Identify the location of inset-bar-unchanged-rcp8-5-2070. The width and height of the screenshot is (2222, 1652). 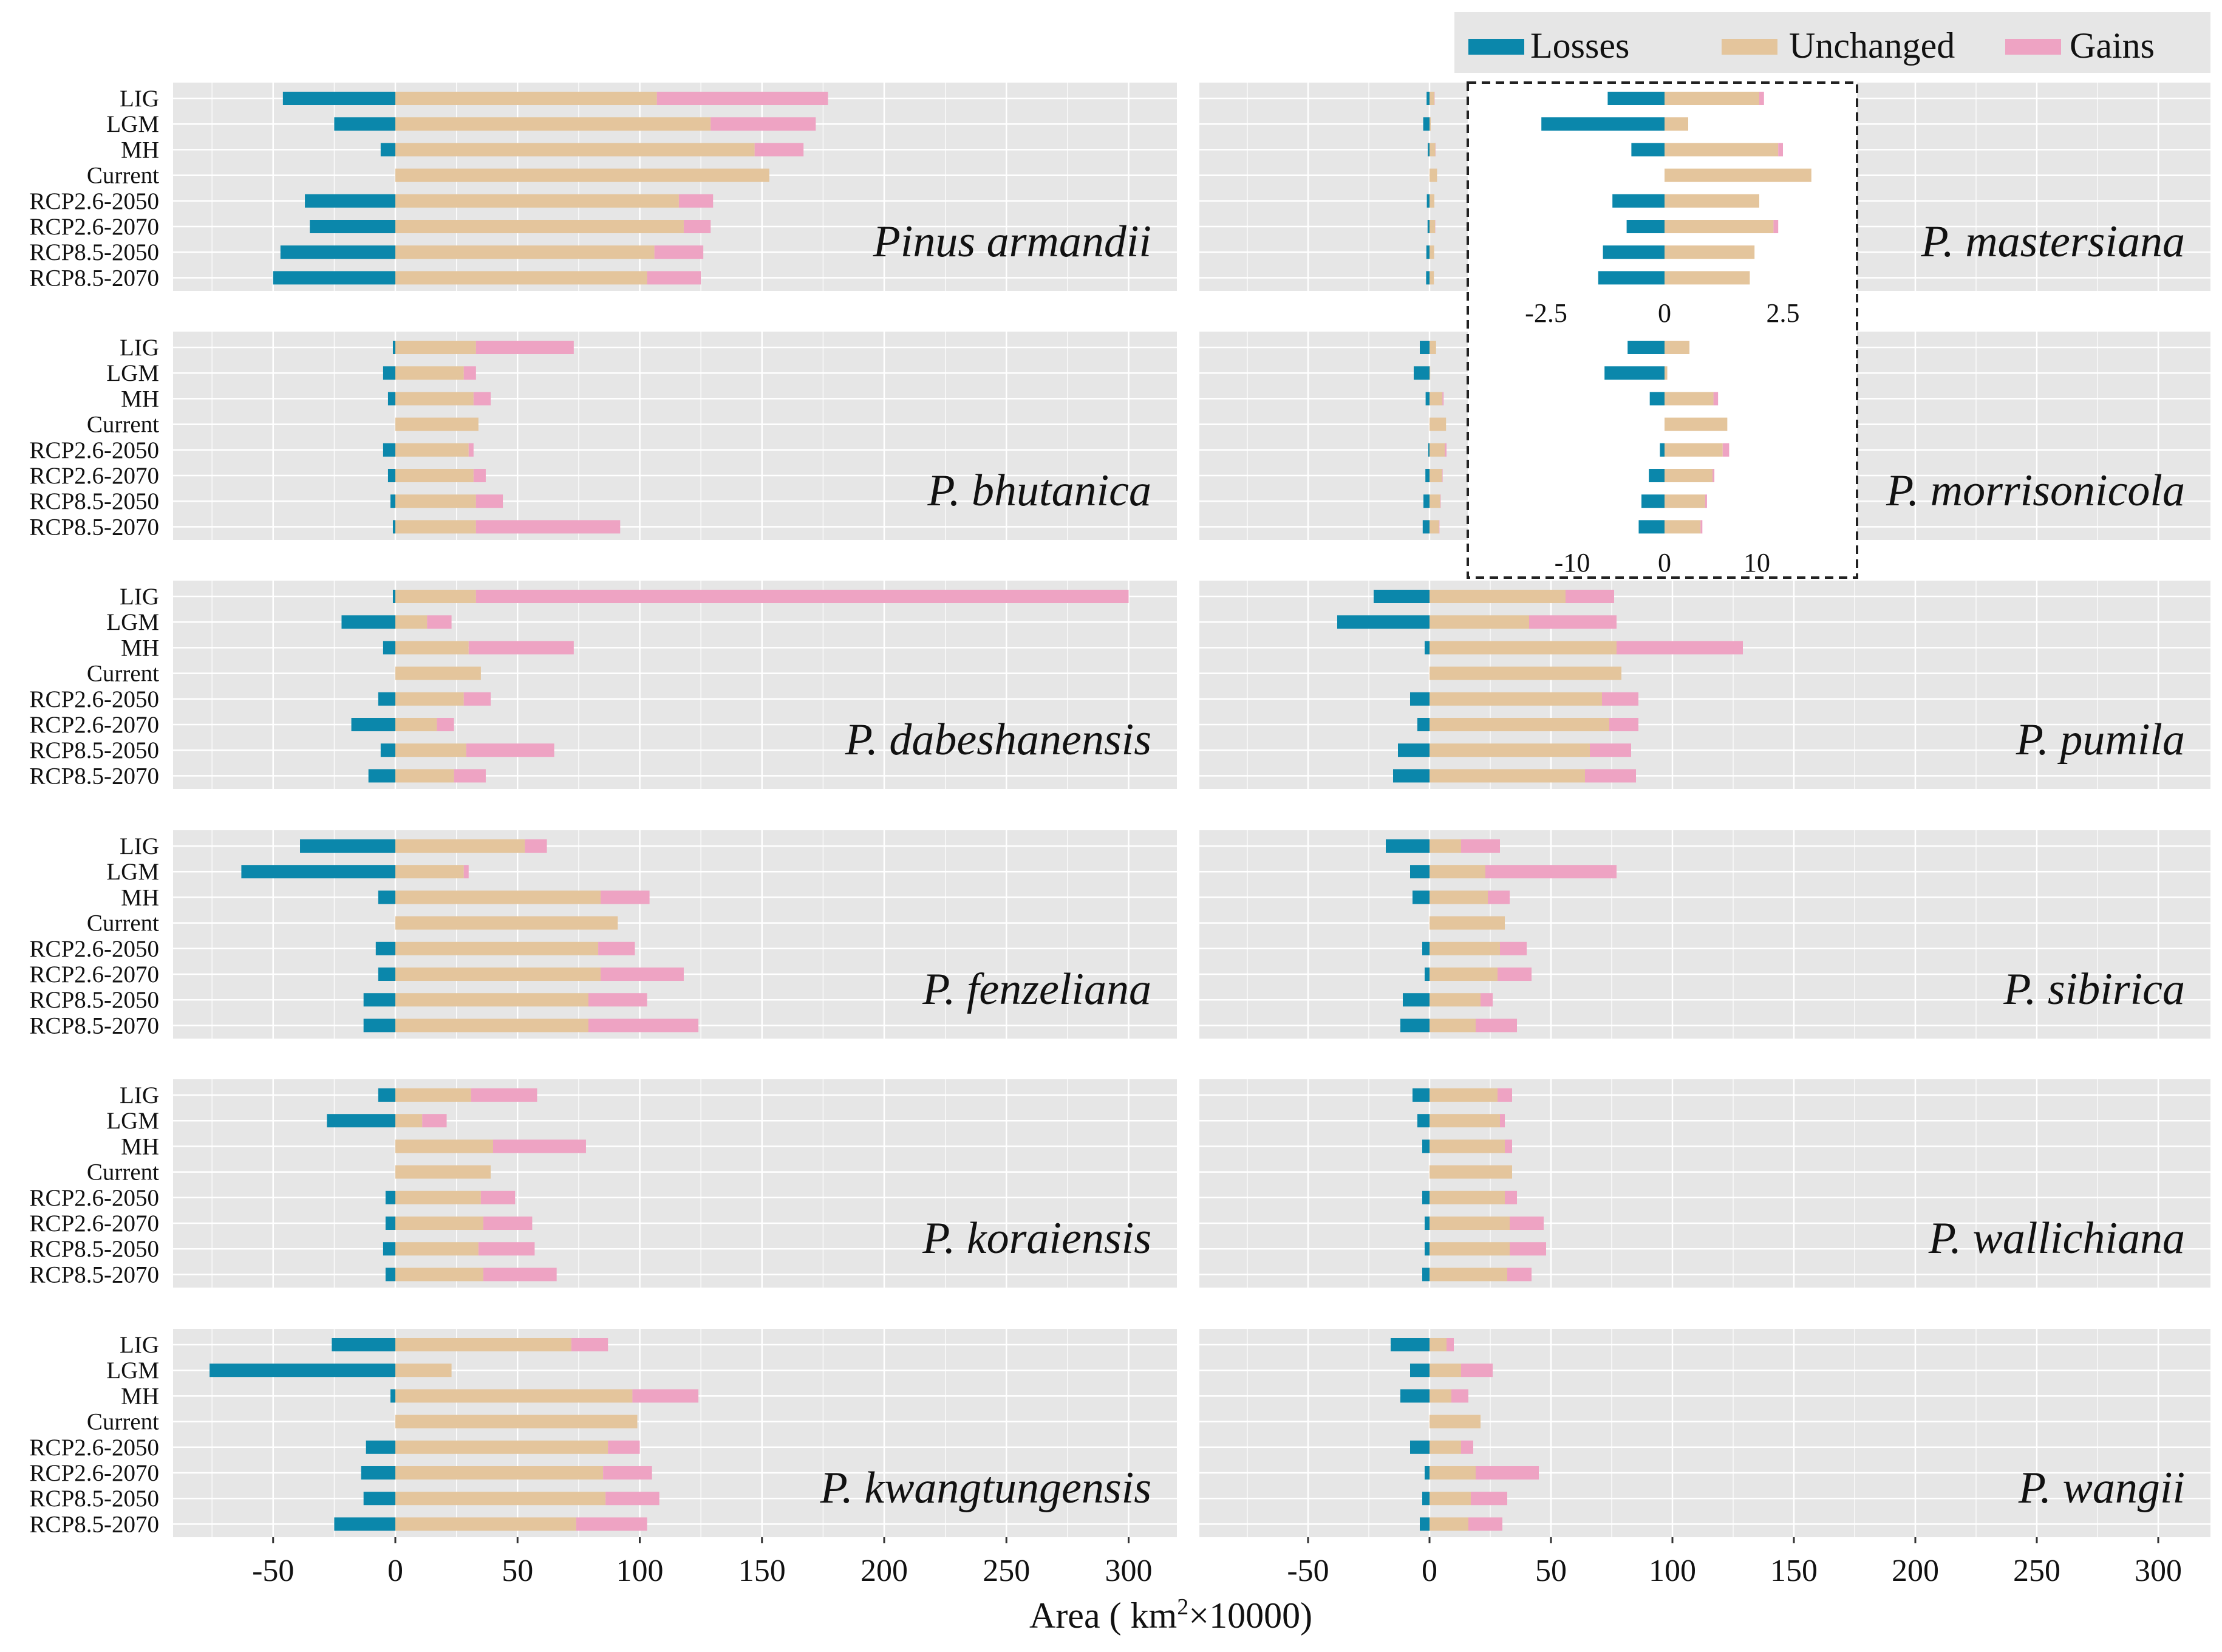
(1683, 527).